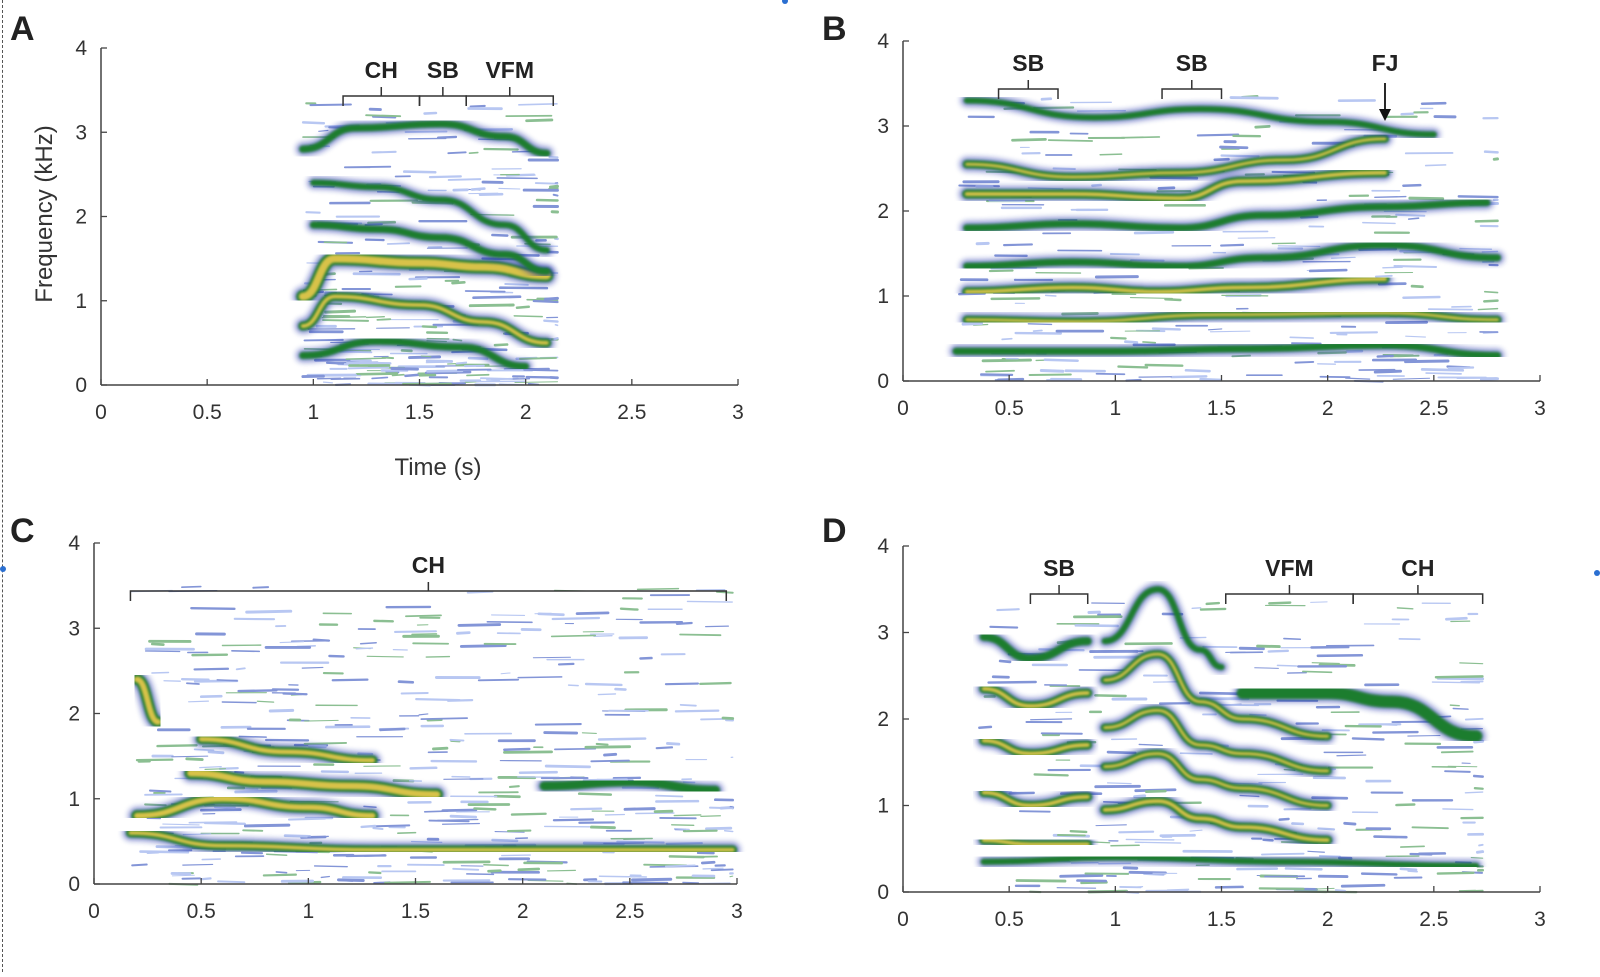  I want to click on panel-letter-d: D, so click(834, 531).